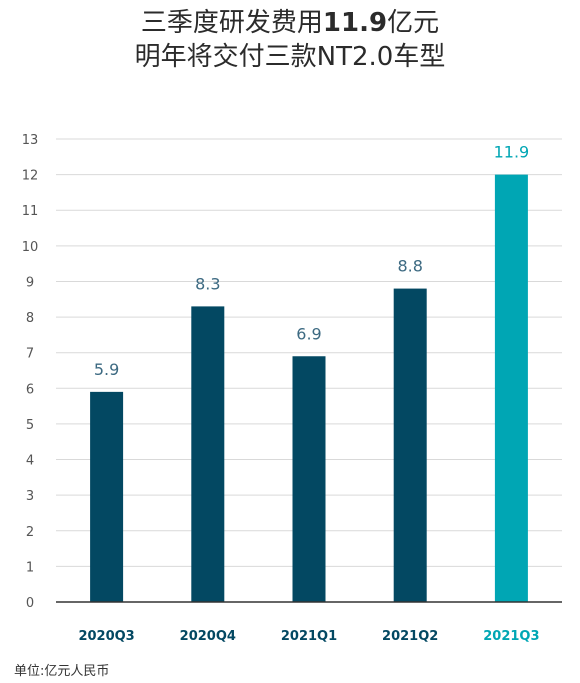 This screenshot has height=683, width=580. Describe the element at coordinates (290, 57) in the screenshot. I see `title-line-2: 明年将交付三款NT2.0车型` at that location.